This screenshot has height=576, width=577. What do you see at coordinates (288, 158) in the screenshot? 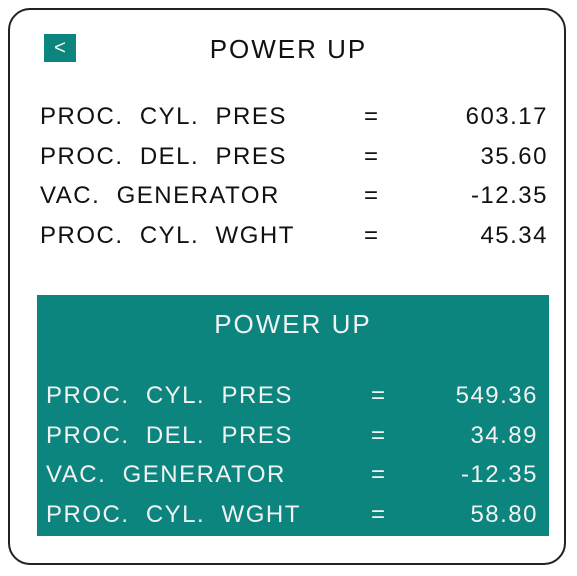
I see `reading-row: PROC. DEL. PRES = 35.60` at bounding box center [288, 158].